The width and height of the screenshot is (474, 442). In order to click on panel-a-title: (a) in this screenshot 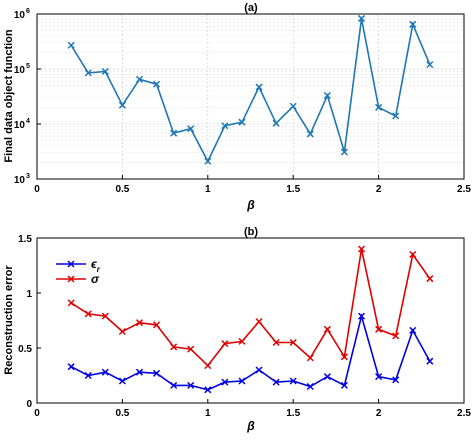, I will do `click(251, 8)`.